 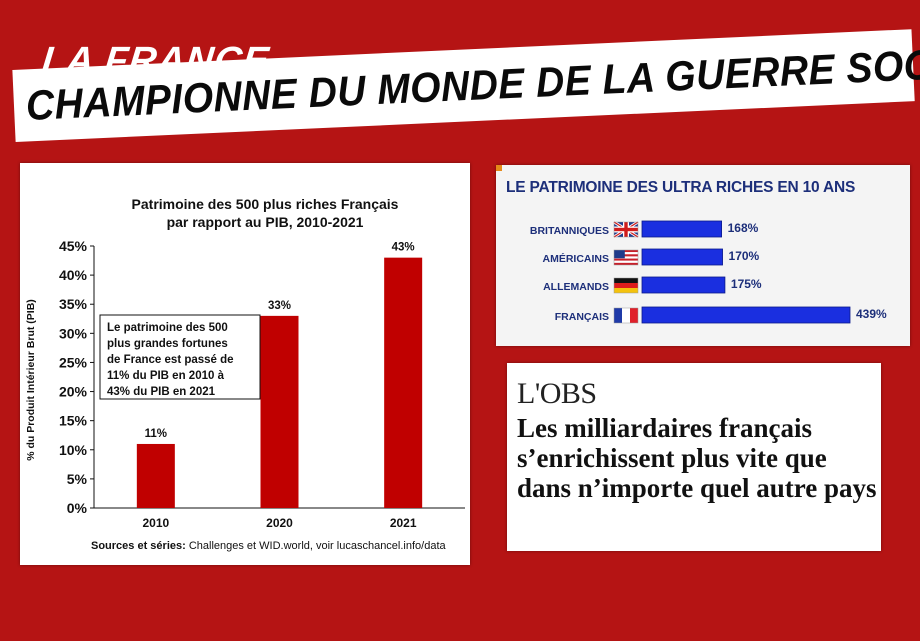 What do you see at coordinates (31, 380) in the screenshot?
I see `chart-ylabel: % du Produit Intérieur Brut (PIB)` at bounding box center [31, 380].